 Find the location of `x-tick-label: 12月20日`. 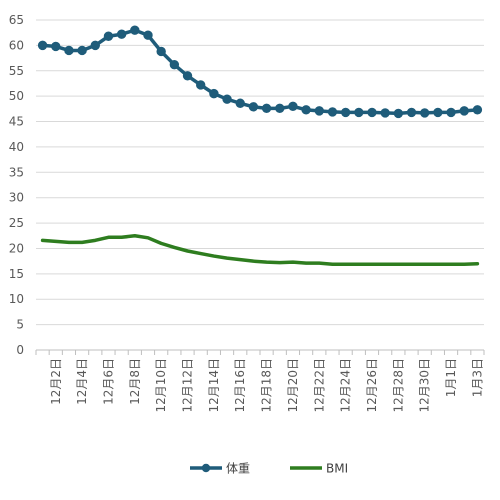

x-tick-label: 12月20日 is located at coordinates (293, 385).